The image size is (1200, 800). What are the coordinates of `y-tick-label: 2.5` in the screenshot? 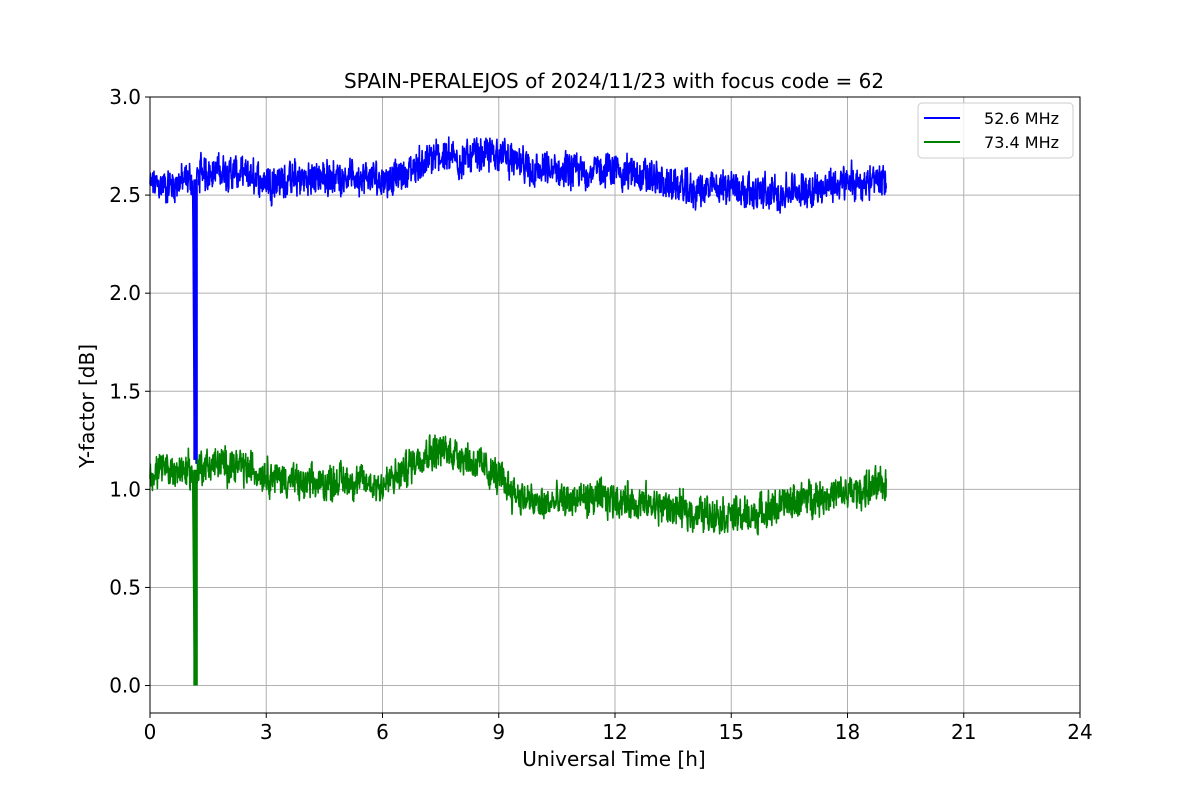 It's located at (125, 195).